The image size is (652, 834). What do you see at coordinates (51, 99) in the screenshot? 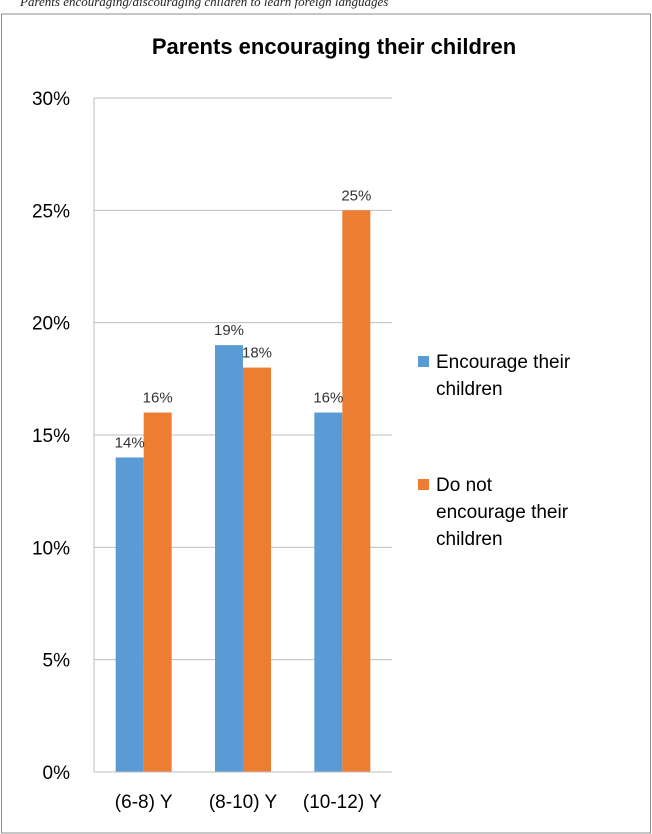
I see `y-tick-label: 30%` at bounding box center [51, 99].